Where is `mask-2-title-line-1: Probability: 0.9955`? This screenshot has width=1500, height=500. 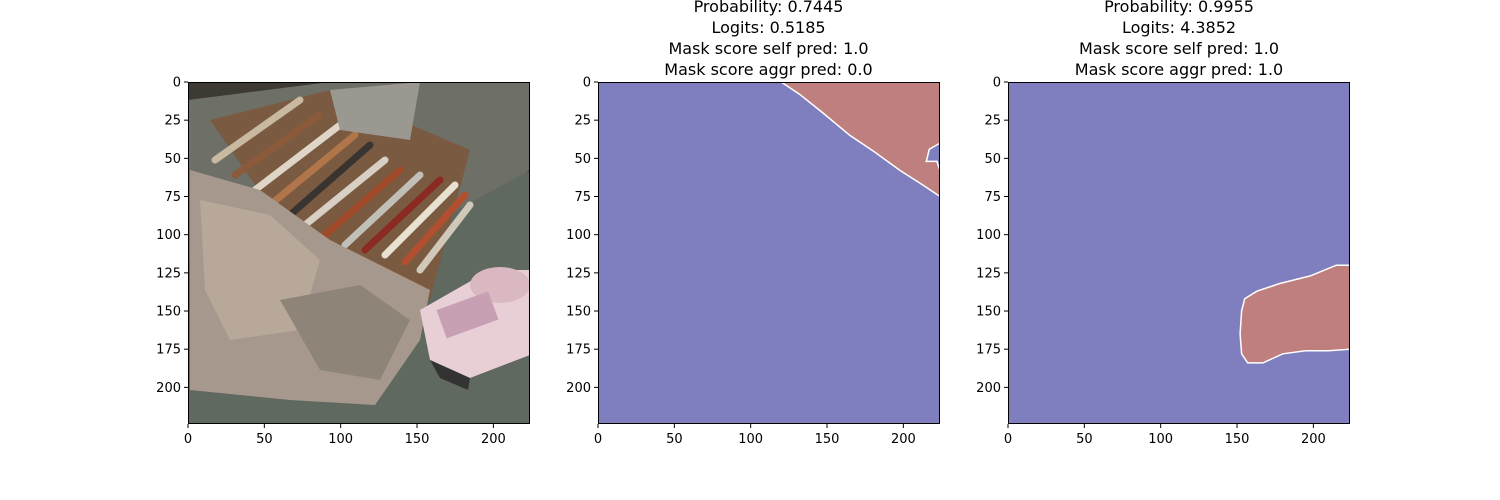 mask-2-title-line-1: Probability: 0.9955 is located at coordinates (1179, 8).